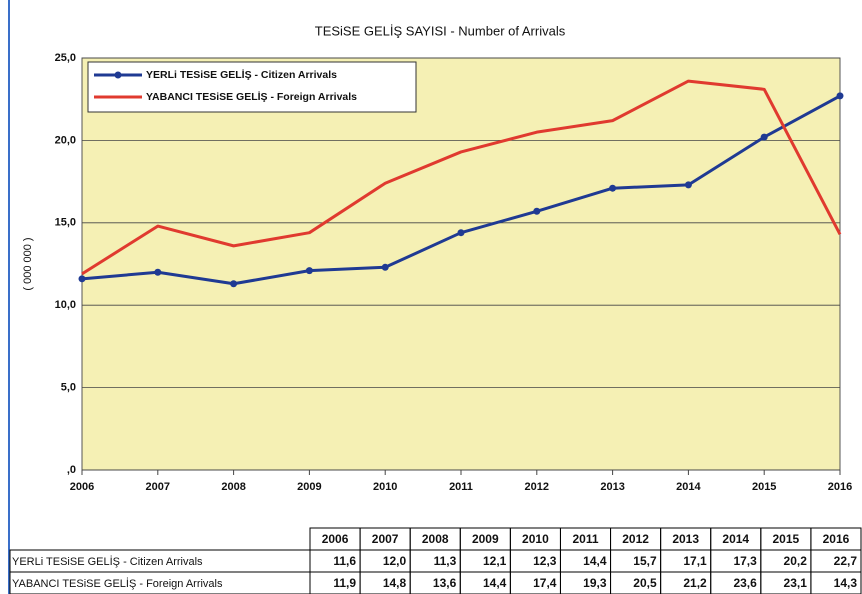 The width and height of the screenshot is (862, 594). What do you see at coordinates (796, 561) in the screenshot?
I see `table-value: 20,2` at bounding box center [796, 561].